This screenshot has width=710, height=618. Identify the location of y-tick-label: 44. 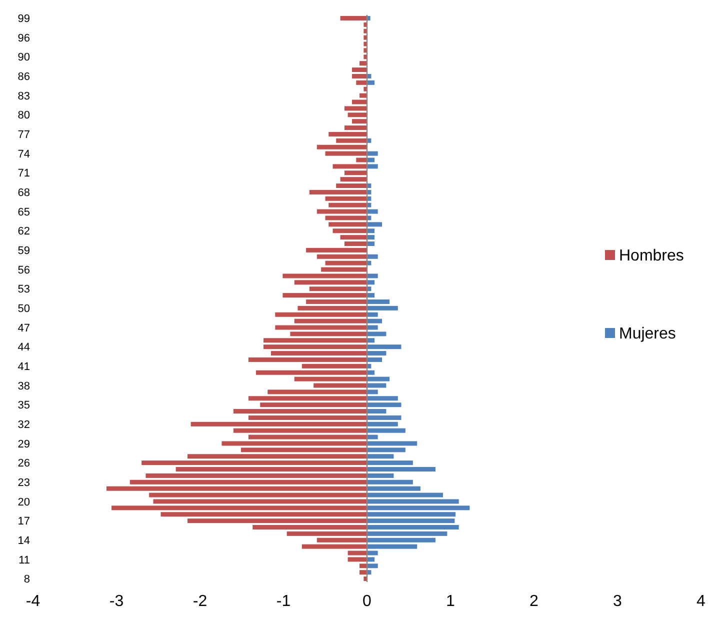
(24, 348).